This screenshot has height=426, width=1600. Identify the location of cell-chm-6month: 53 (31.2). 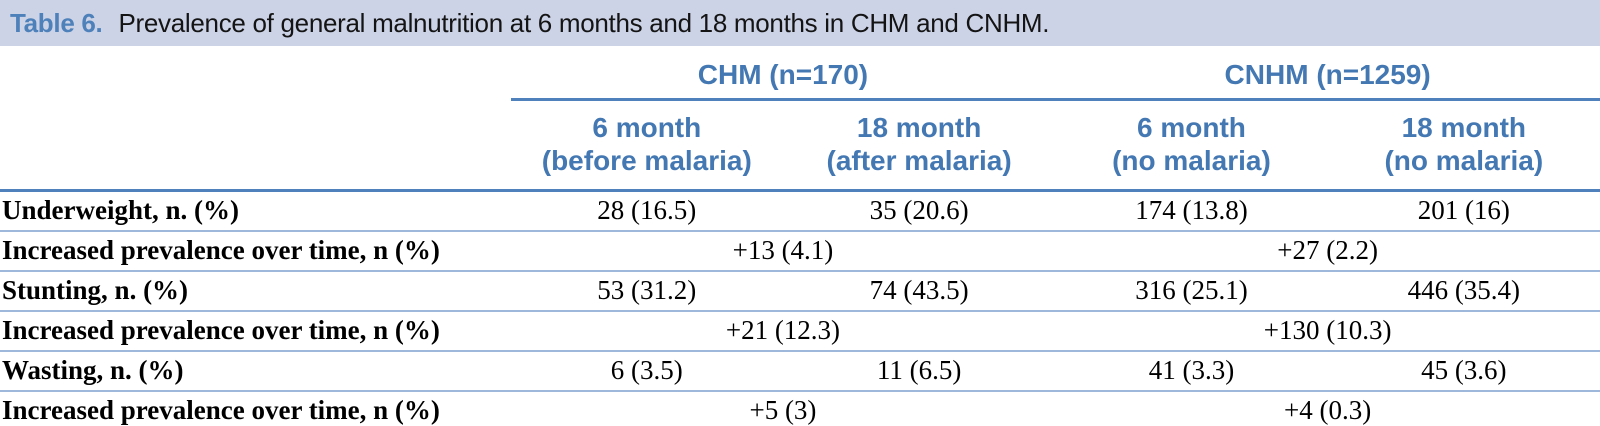
(646, 291).